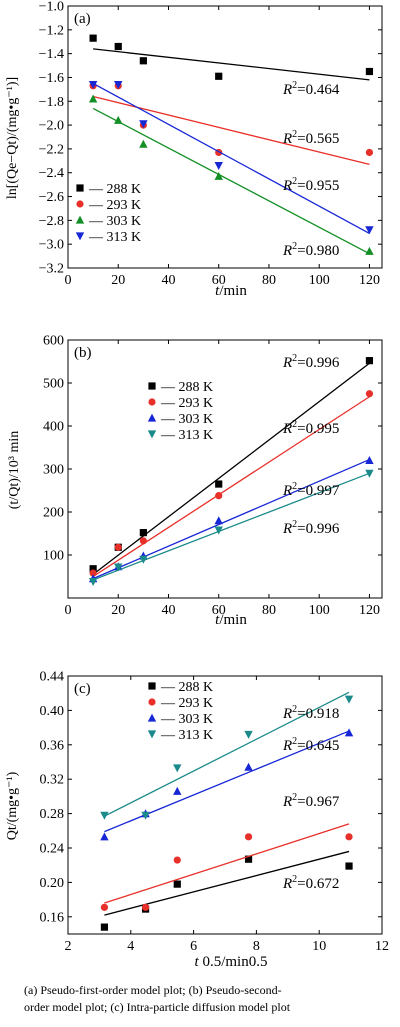  I want to click on r2-annotation: R2=0.645, so click(310, 745).